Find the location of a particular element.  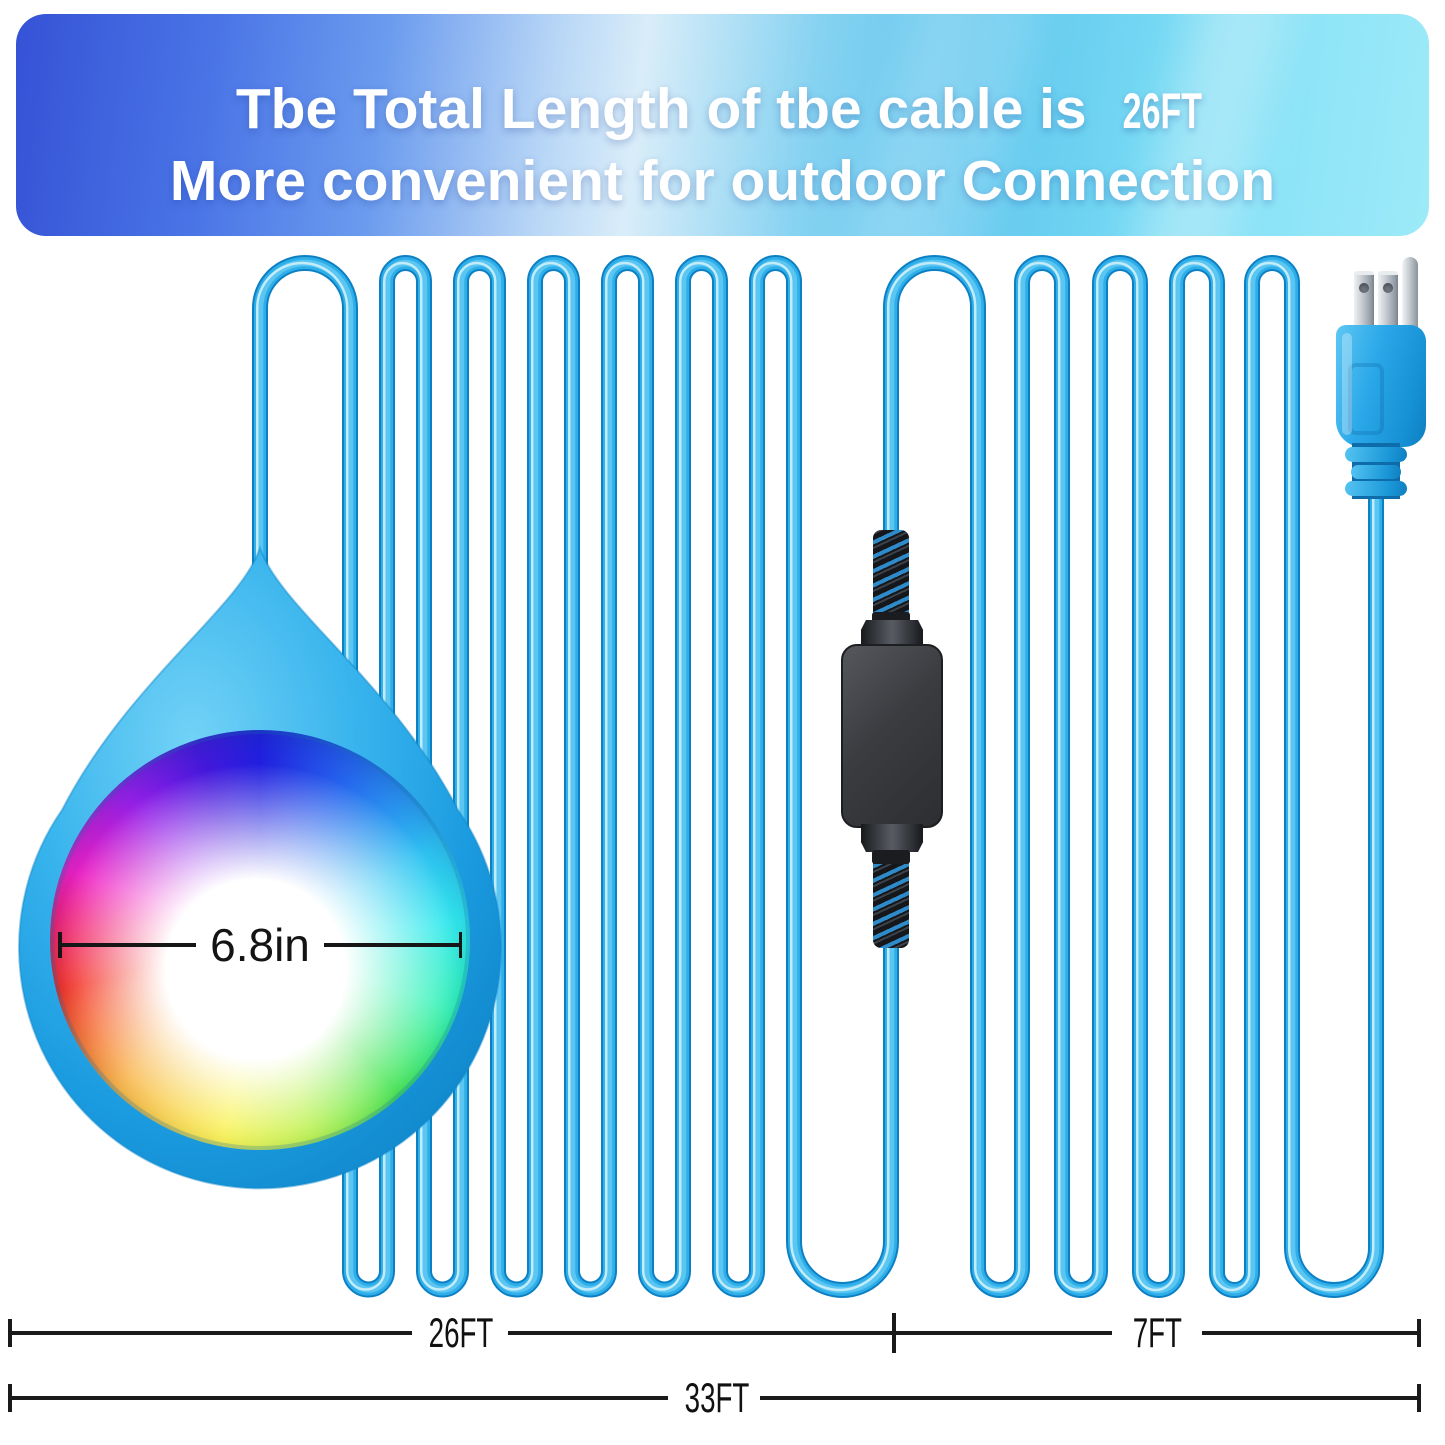

dim-row2-line-a is located at coordinates (338, 1398).